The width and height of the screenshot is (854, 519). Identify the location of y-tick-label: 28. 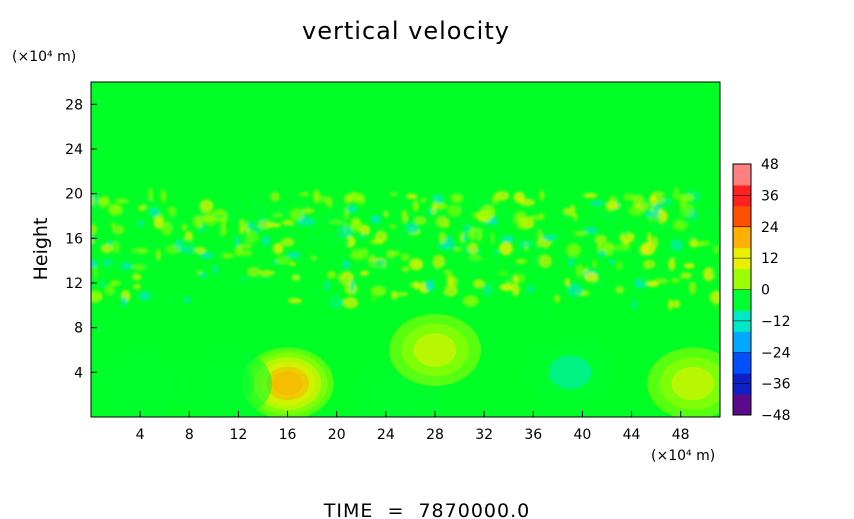
(74, 105).